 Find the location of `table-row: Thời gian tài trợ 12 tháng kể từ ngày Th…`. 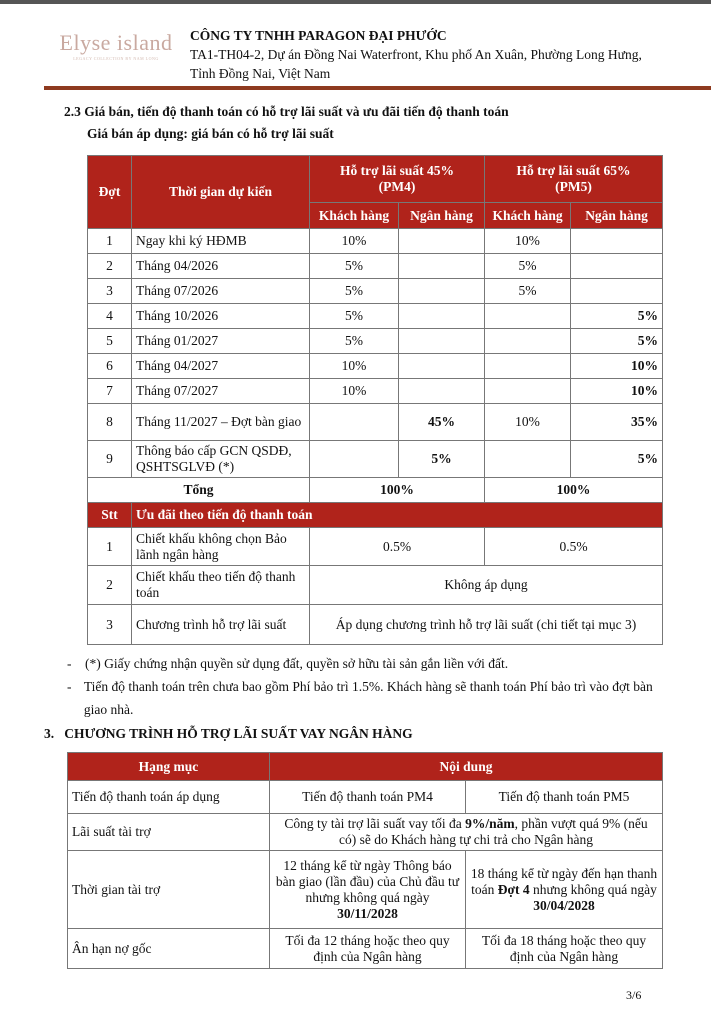

table-row: Thời gian tài trợ 12 tháng kể từ ngày Th… is located at coordinates (365, 889).